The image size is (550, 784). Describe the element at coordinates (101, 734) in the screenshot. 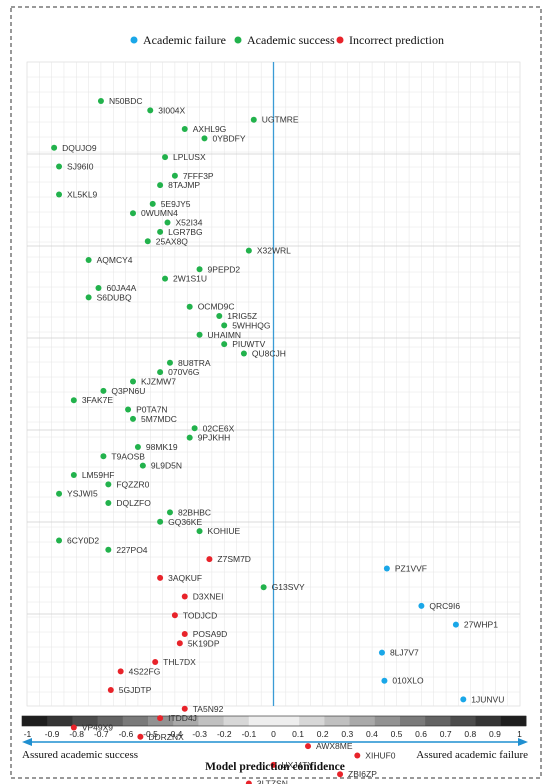

I see `tick-label: -0.7` at that location.